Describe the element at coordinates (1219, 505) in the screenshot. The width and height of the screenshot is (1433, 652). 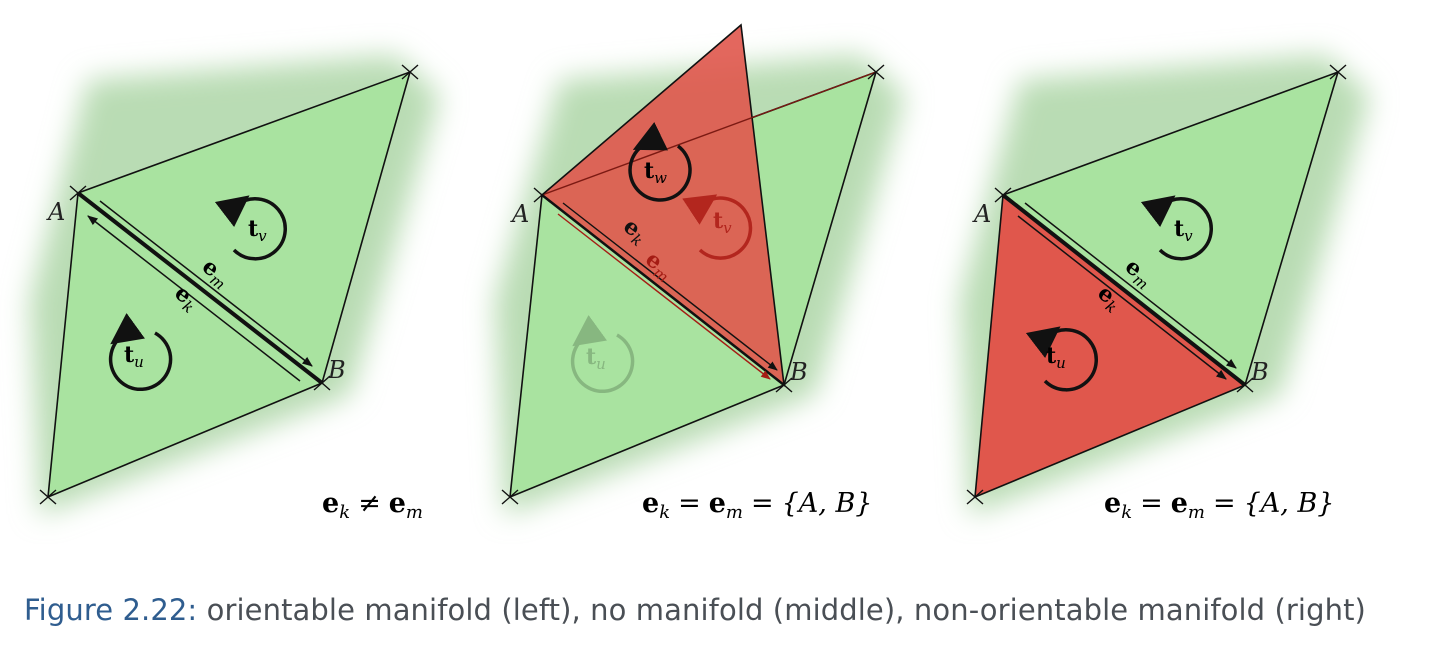
I see `equation-right: ek = em = {A, B}` at that location.